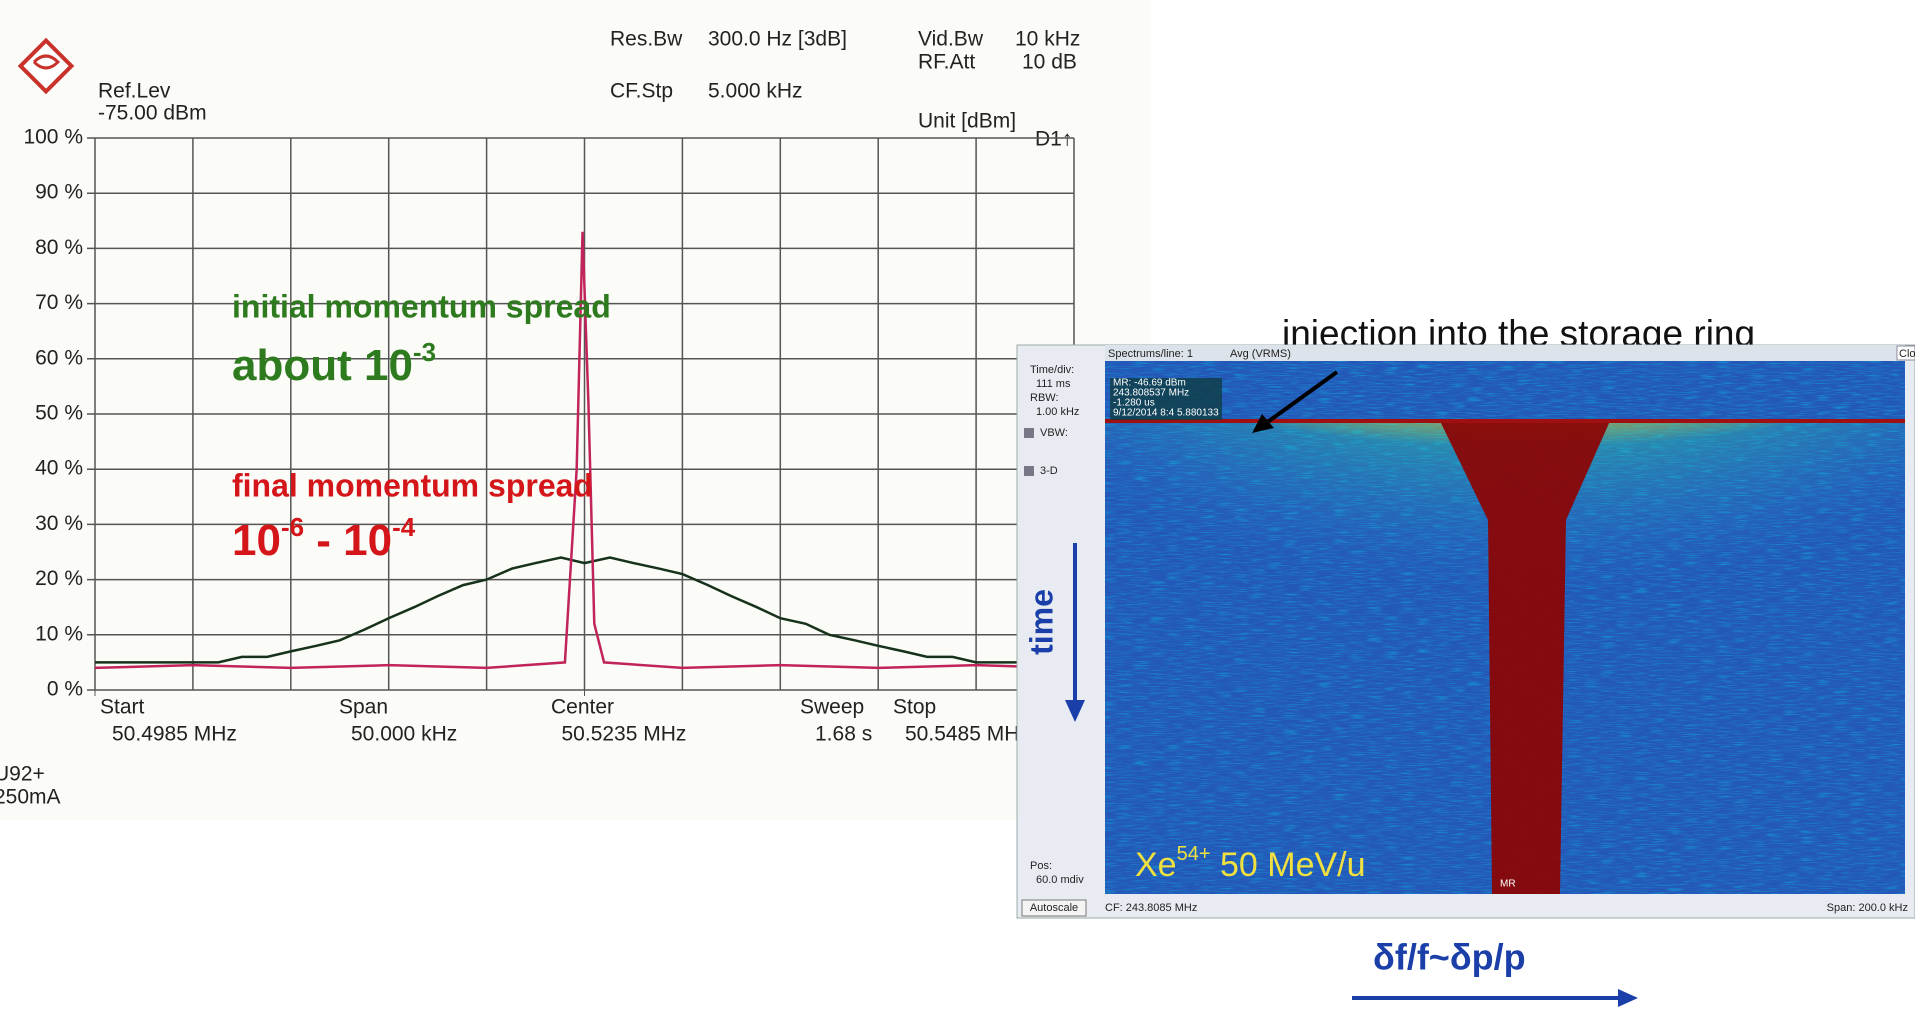 The image size is (1915, 1010). What do you see at coordinates (777, 39) in the screenshot?
I see `res-bw: 300.0 Hz [3dB]` at bounding box center [777, 39].